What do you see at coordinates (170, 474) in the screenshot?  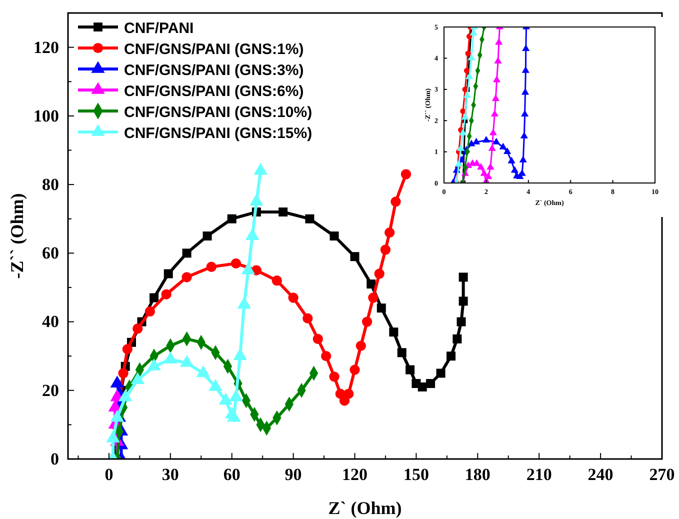 I see `x-tick-label: 30` at bounding box center [170, 474].